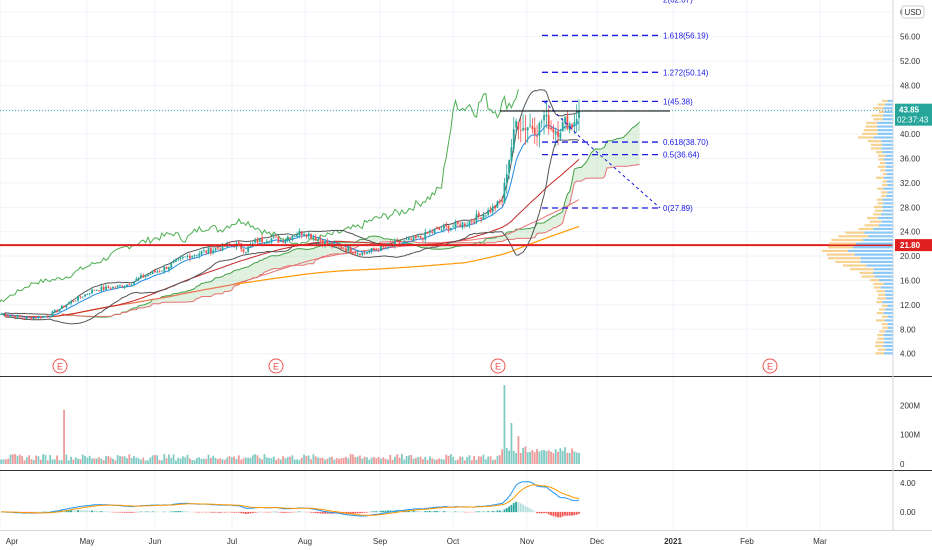 Image resolution: width=932 pixels, height=550 pixels. What do you see at coordinates (913, 12) in the screenshot?
I see `currency-badge: USD` at bounding box center [913, 12].